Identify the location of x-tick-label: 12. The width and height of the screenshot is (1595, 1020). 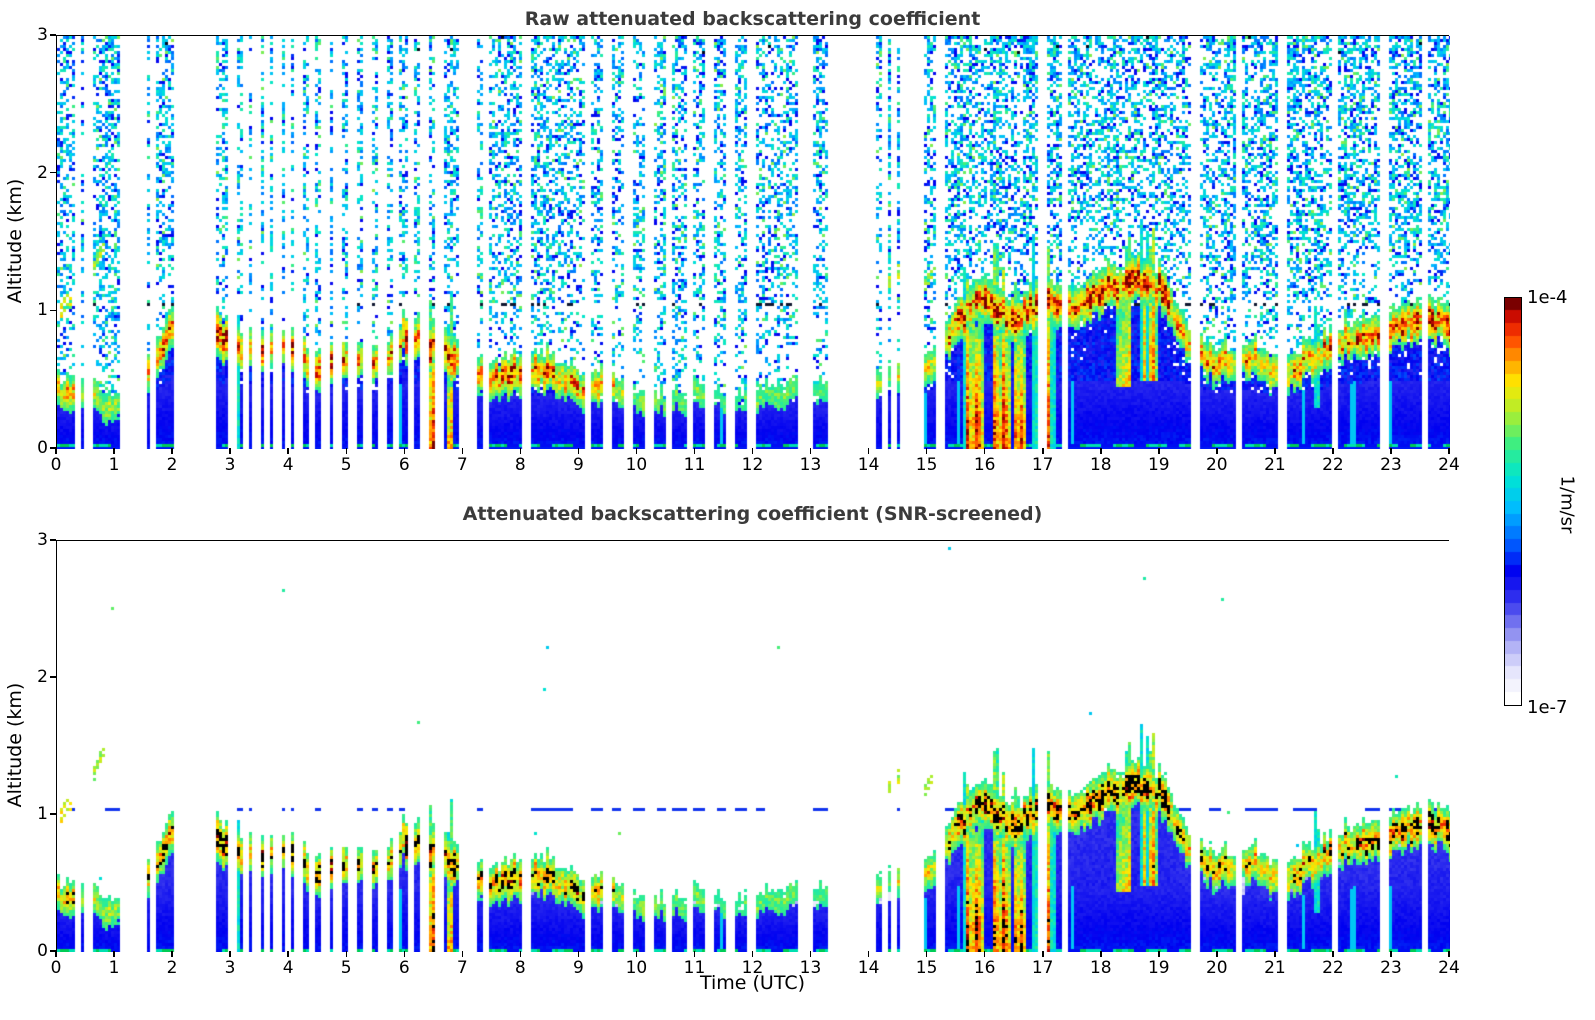
(752, 465).